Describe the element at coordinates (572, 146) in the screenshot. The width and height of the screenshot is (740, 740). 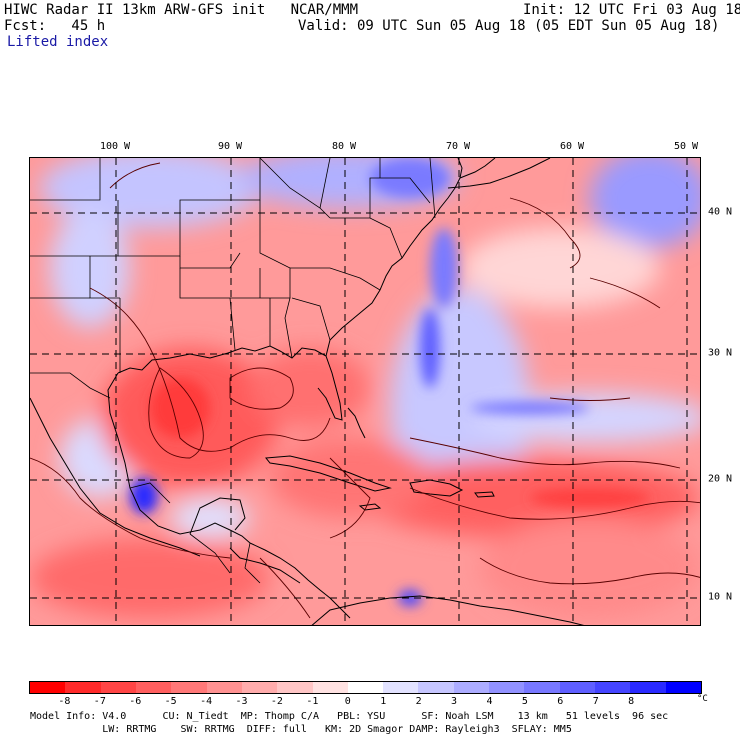
I see `lon-label-60w: 60 W` at that location.